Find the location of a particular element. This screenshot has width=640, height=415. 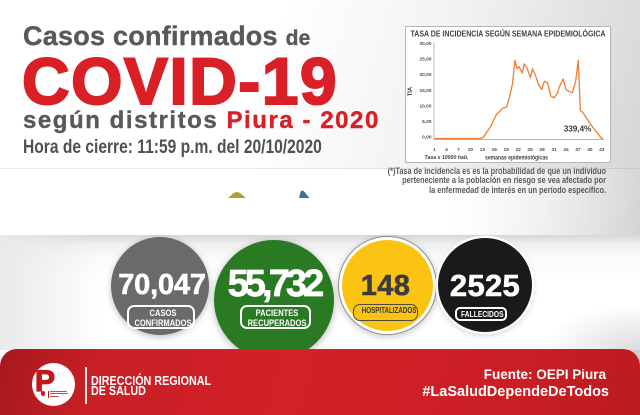

svg-text: 30,00 is located at coordinates (425, 44).